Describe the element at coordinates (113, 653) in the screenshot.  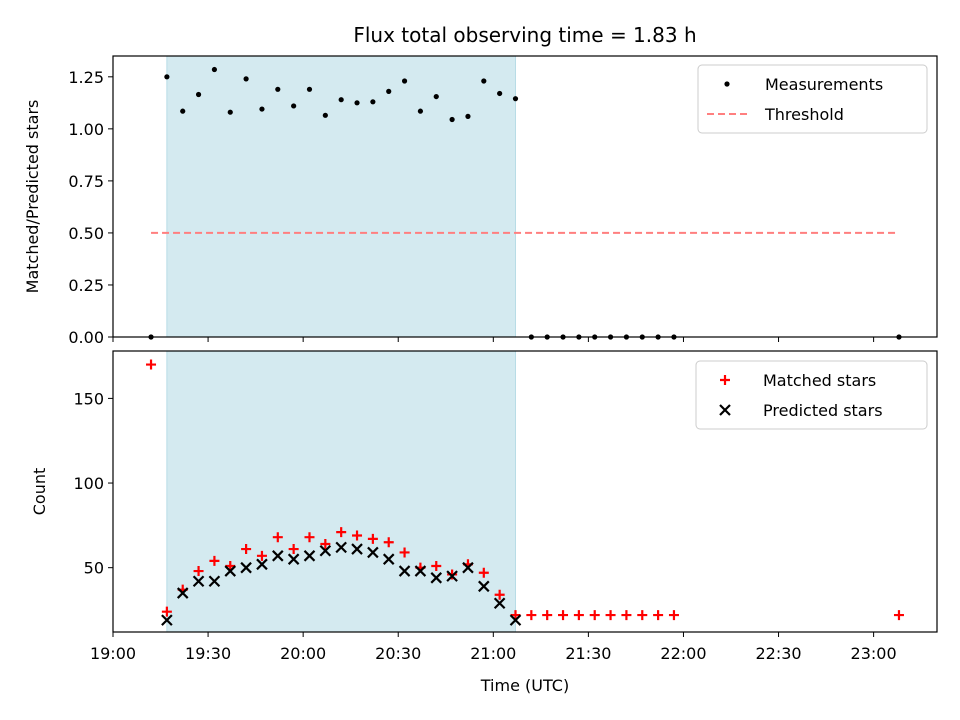
I see `x-tick-label: 19:00` at that location.